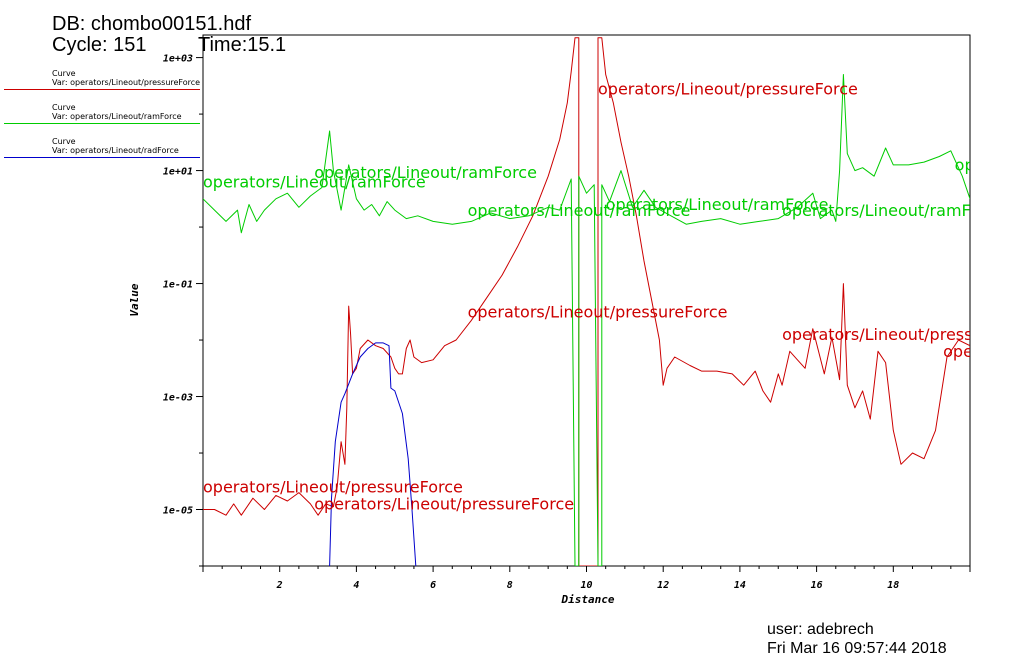 The image size is (1024, 667). What do you see at coordinates (893, 585) in the screenshot?
I see `x-tick-label: 18` at bounding box center [893, 585].